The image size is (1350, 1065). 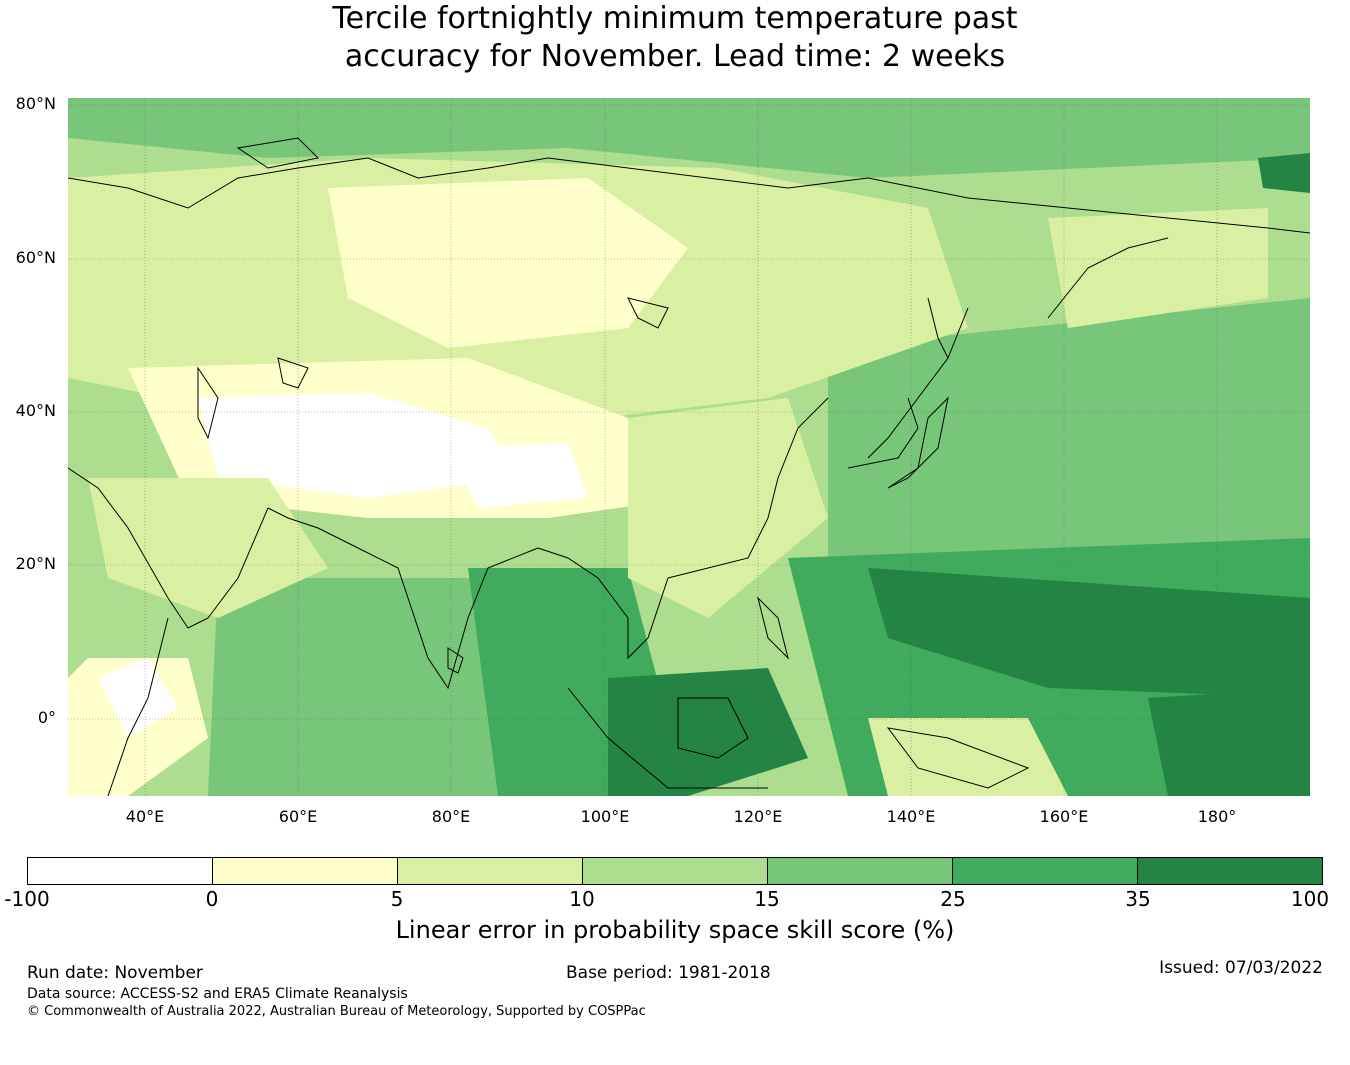 I want to click on field-arctic-dark, so click(x=1284, y=173).